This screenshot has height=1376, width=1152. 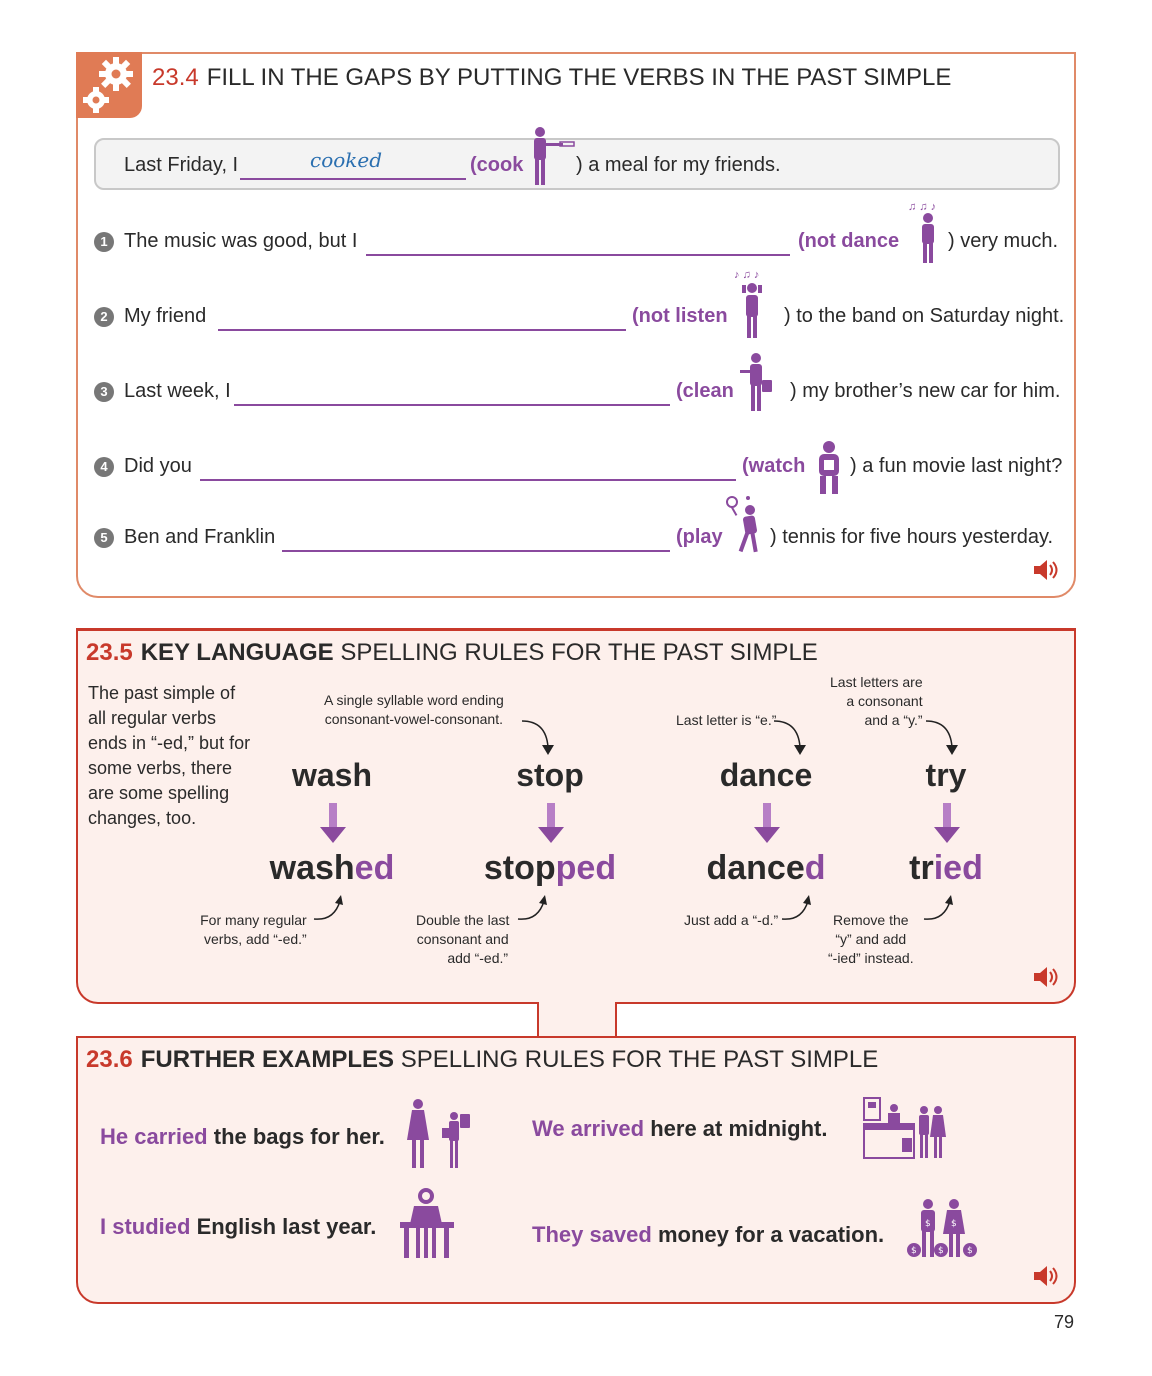 I want to click on example-sentence-2: We arrived here at midnight., so click(x=679, y=1129).